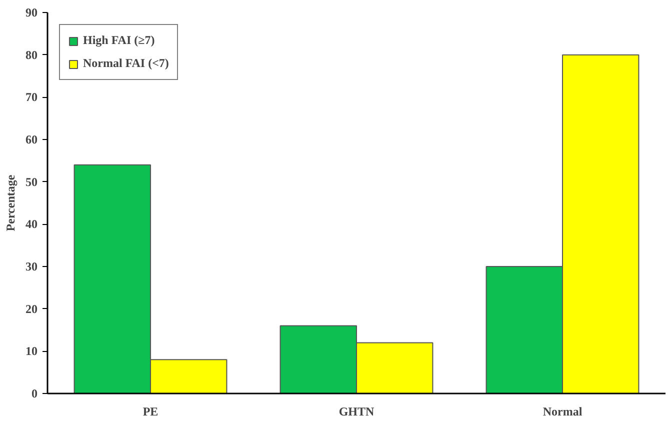  What do you see at coordinates (32, 351) in the screenshot?
I see `y-tick-label: 10` at bounding box center [32, 351].